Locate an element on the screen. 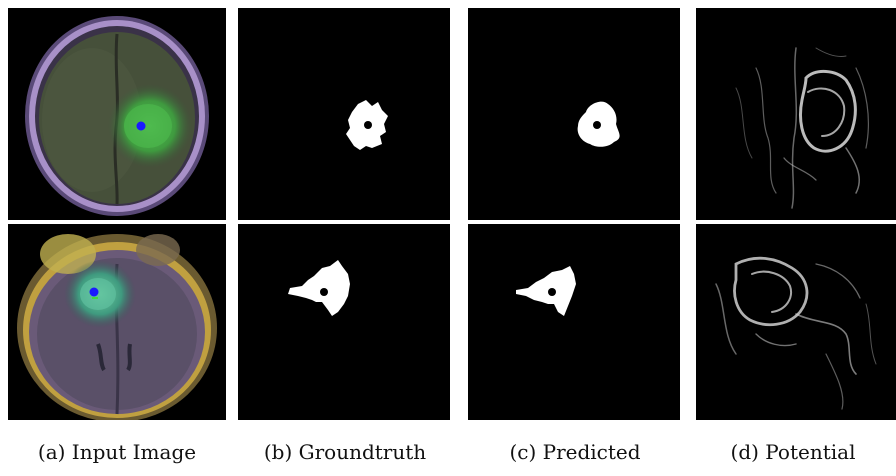 The image size is (896, 476). caption-input-image: (a) Input Image is located at coordinates (117, 452).